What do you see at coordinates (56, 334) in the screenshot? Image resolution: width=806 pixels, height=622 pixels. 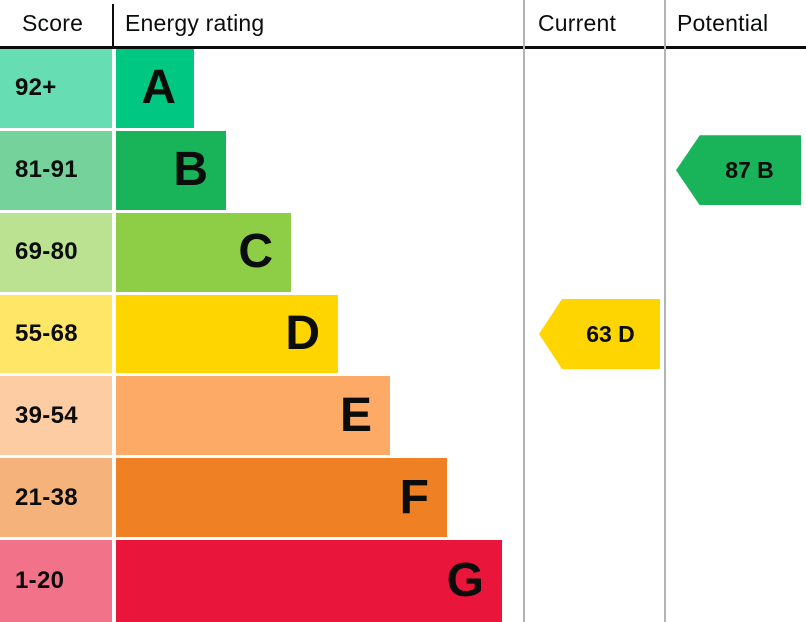 I see `score-range-d: 55-68` at bounding box center [56, 334].